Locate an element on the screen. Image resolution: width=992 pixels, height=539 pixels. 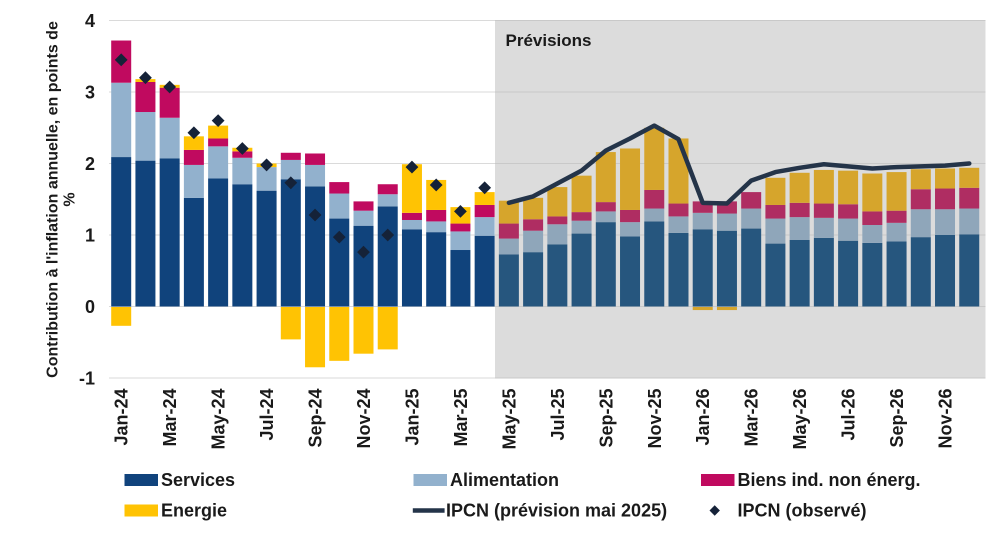
svg-text: Mar-25 is located at coordinates (461, 418).